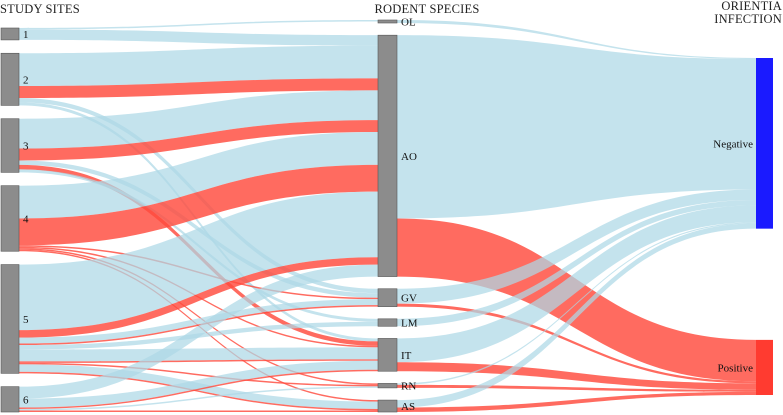 The width and height of the screenshot is (783, 415). I want to click on label-infection-positive: Positive, so click(736, 368).